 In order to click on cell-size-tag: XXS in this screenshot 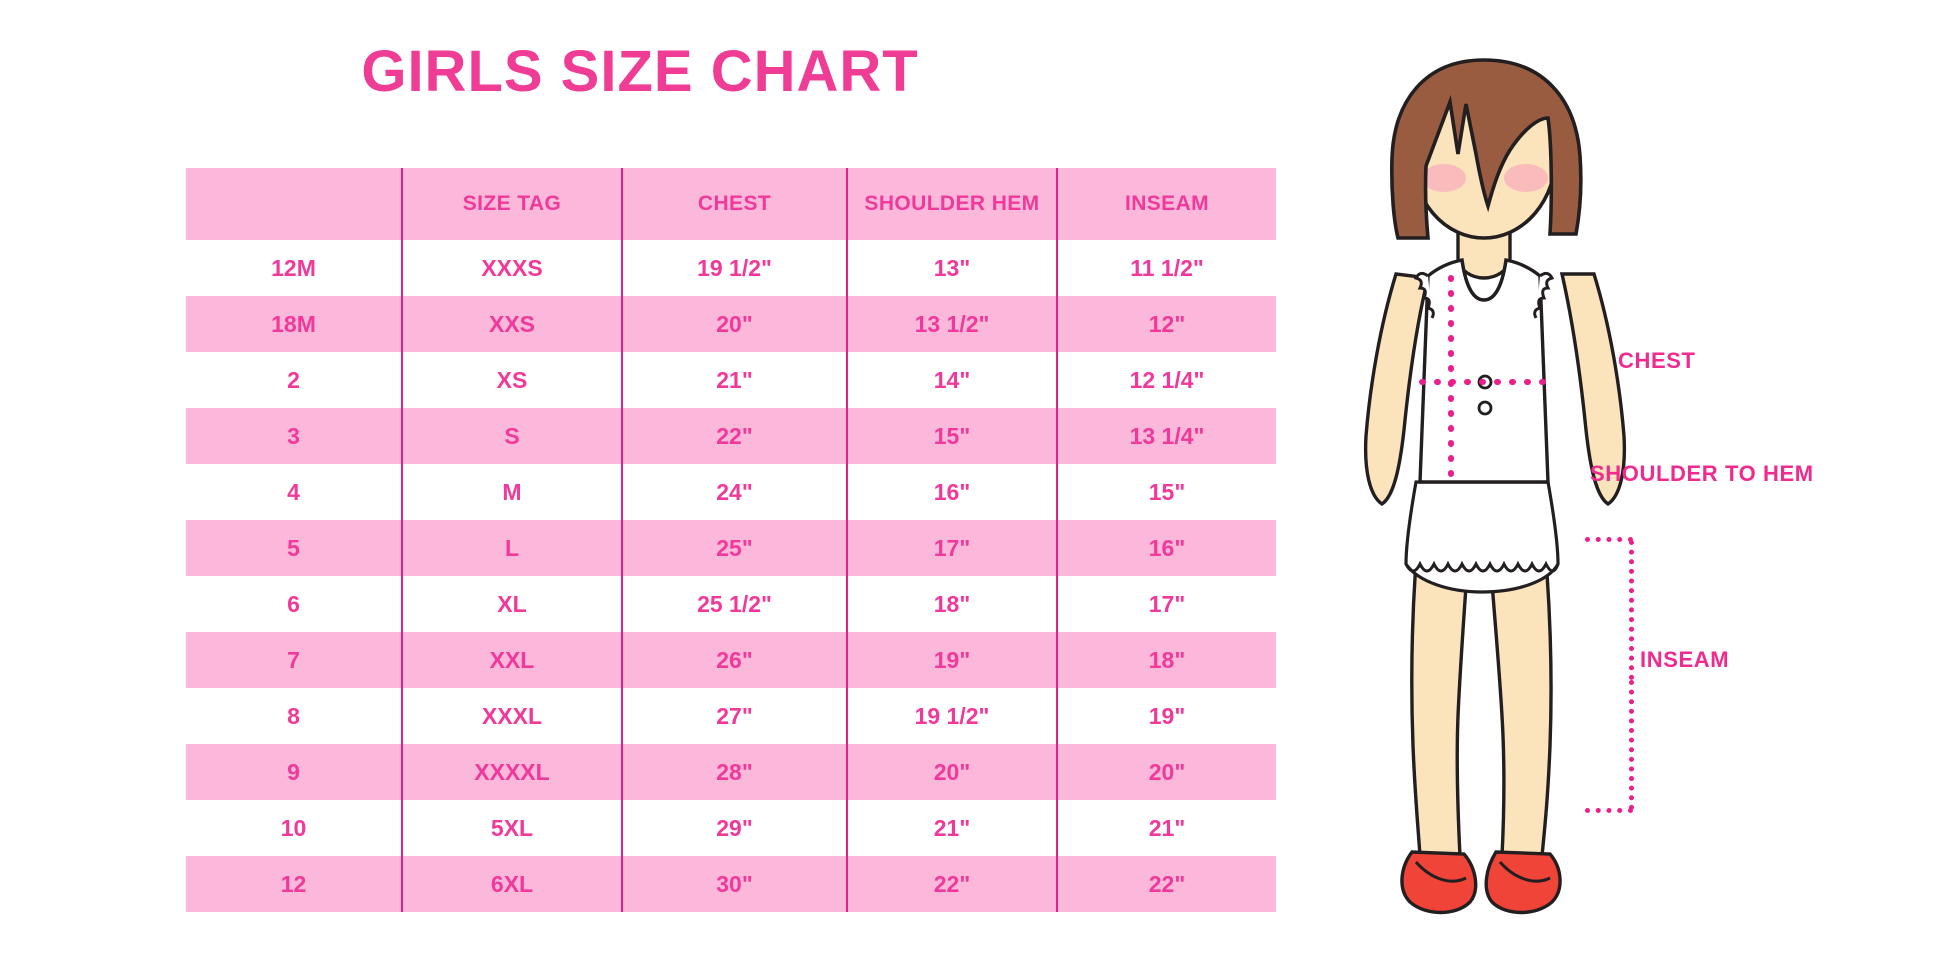, I will do `click(511, 324)`.